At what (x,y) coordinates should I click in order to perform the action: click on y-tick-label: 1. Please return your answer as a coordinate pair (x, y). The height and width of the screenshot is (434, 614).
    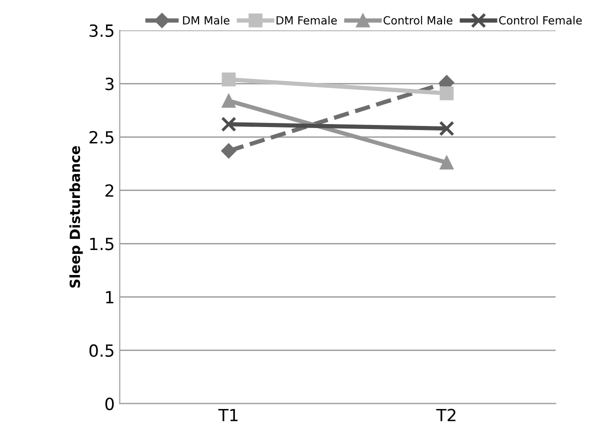
    Looking at the image, I should click on (110, 297).